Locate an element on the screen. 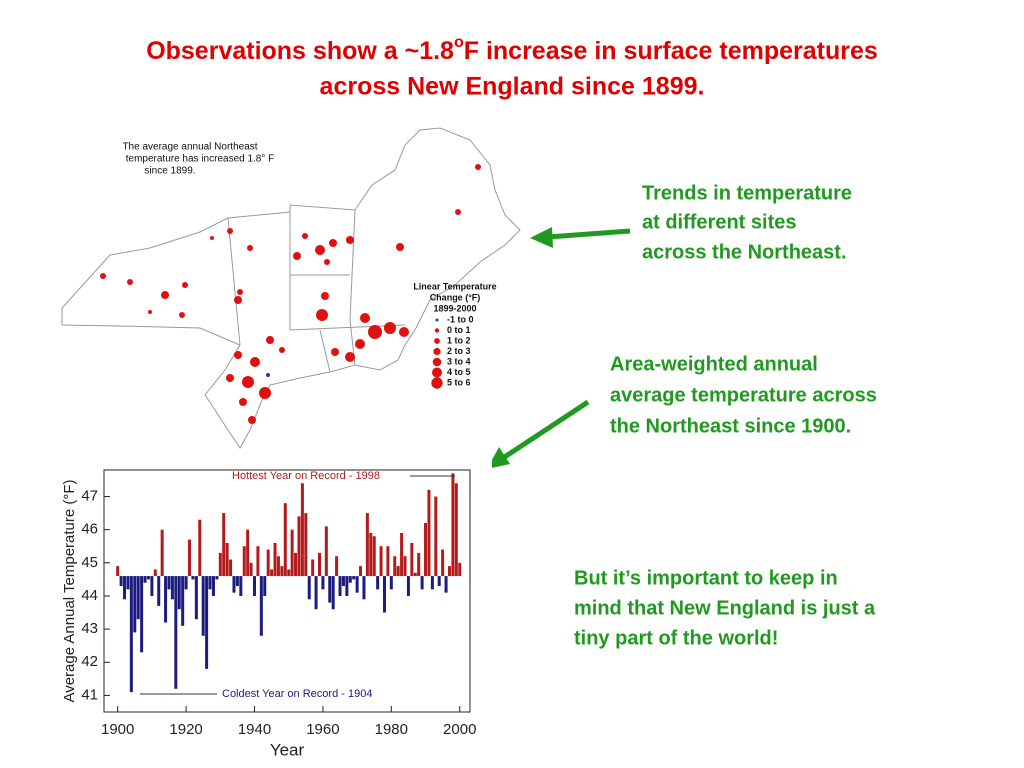 This screenshot has width=1024, height=768. legend-label: 2 to 3 is located at coordinates (459, 351).